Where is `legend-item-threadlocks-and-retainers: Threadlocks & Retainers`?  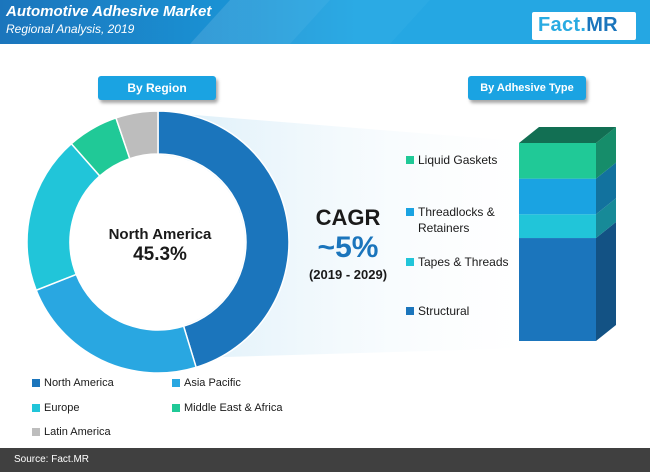
legend-item-threadlocks-and-retainers: Threadlocks & Retainers is located at coordinates (466, 220).